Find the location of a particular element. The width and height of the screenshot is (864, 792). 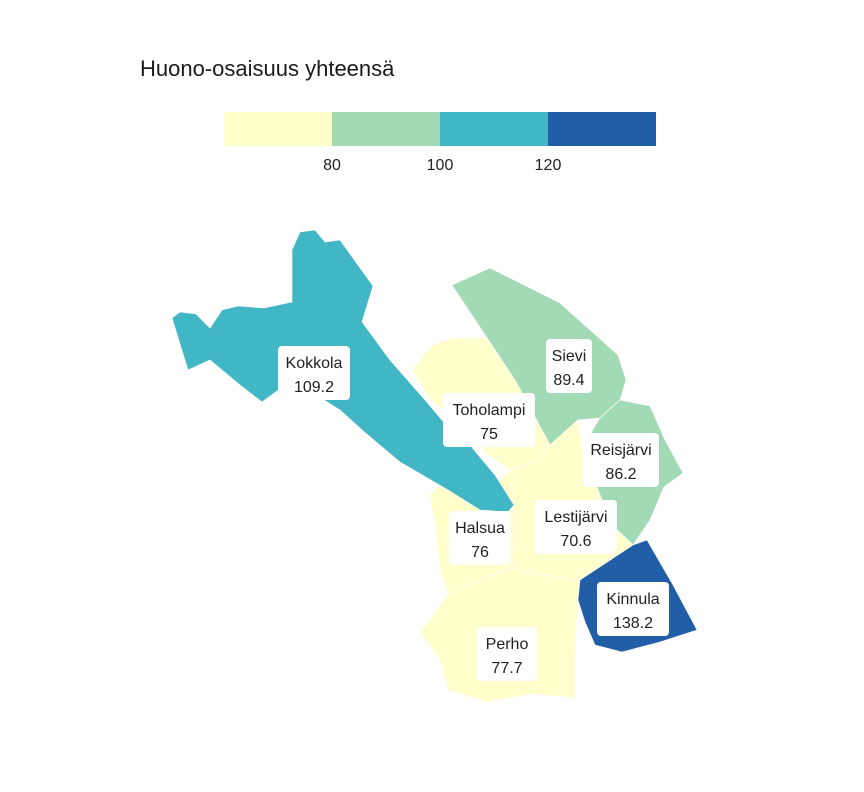

label-name: Sievi is located at coordinates (569, 356).